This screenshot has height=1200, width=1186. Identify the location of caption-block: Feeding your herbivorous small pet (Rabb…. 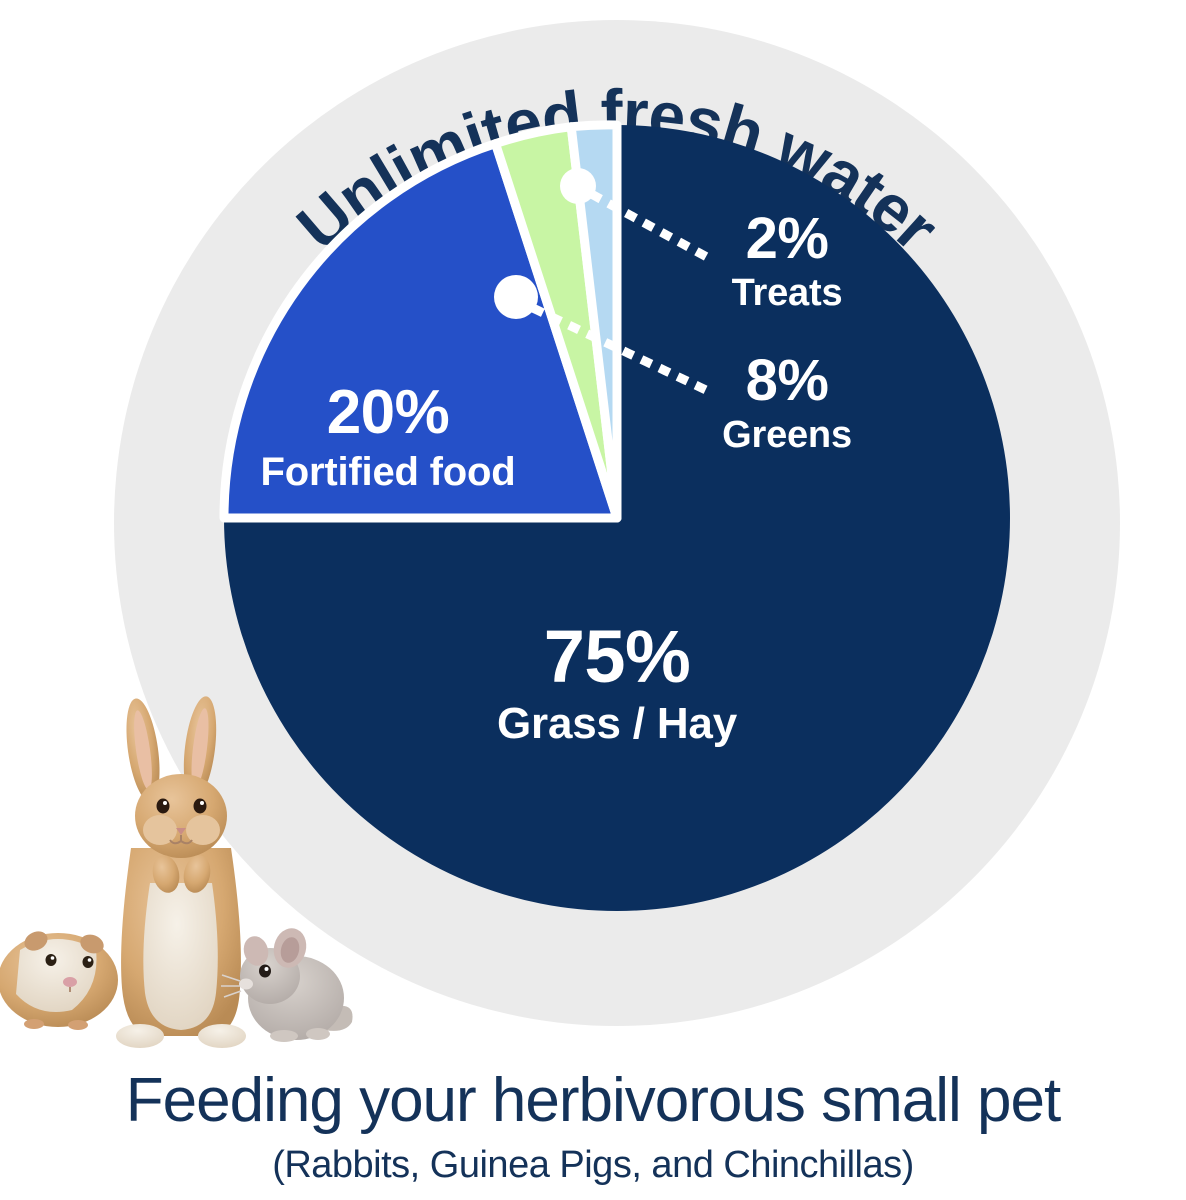
(593, 1128).